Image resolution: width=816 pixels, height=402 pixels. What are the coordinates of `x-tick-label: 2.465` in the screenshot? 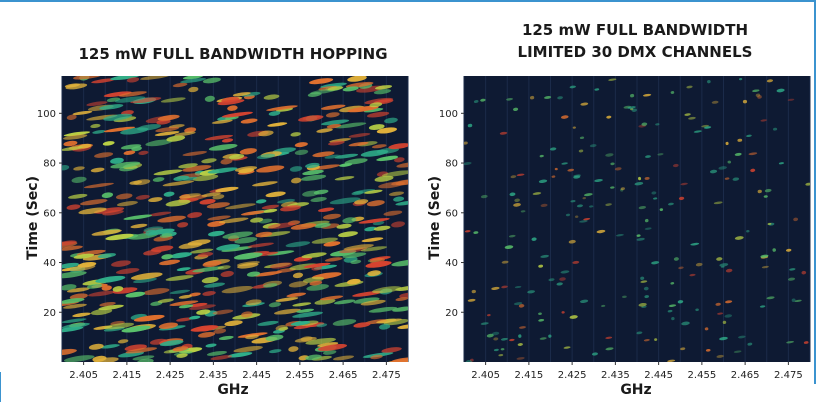 It's located at (343, 375).